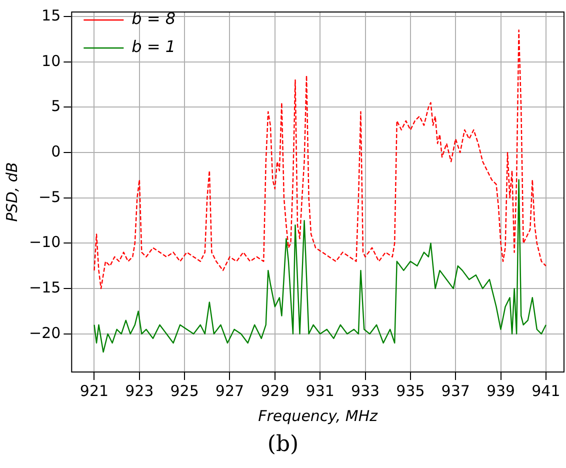 The height and width of the screenshot is (468, 566). Describe the element at coordinates (11, 192) in the screenshot. I see `y-axis-title: PSD, dB` at that location.